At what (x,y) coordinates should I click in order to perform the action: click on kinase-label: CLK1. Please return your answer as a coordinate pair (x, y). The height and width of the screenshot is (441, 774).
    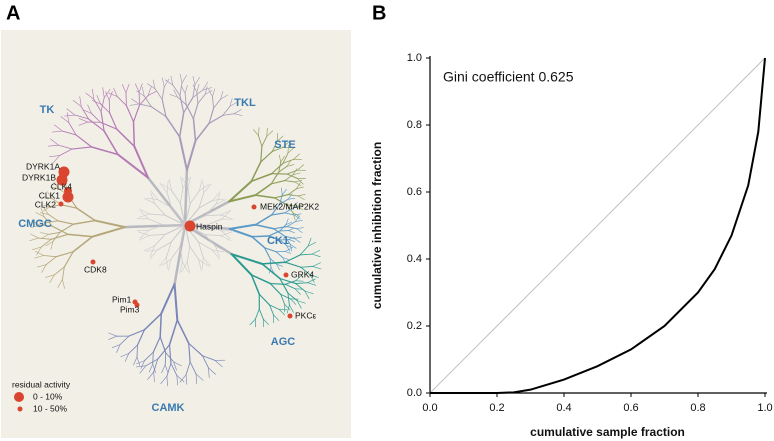
    Looking at the image, I should click on (50, 195).